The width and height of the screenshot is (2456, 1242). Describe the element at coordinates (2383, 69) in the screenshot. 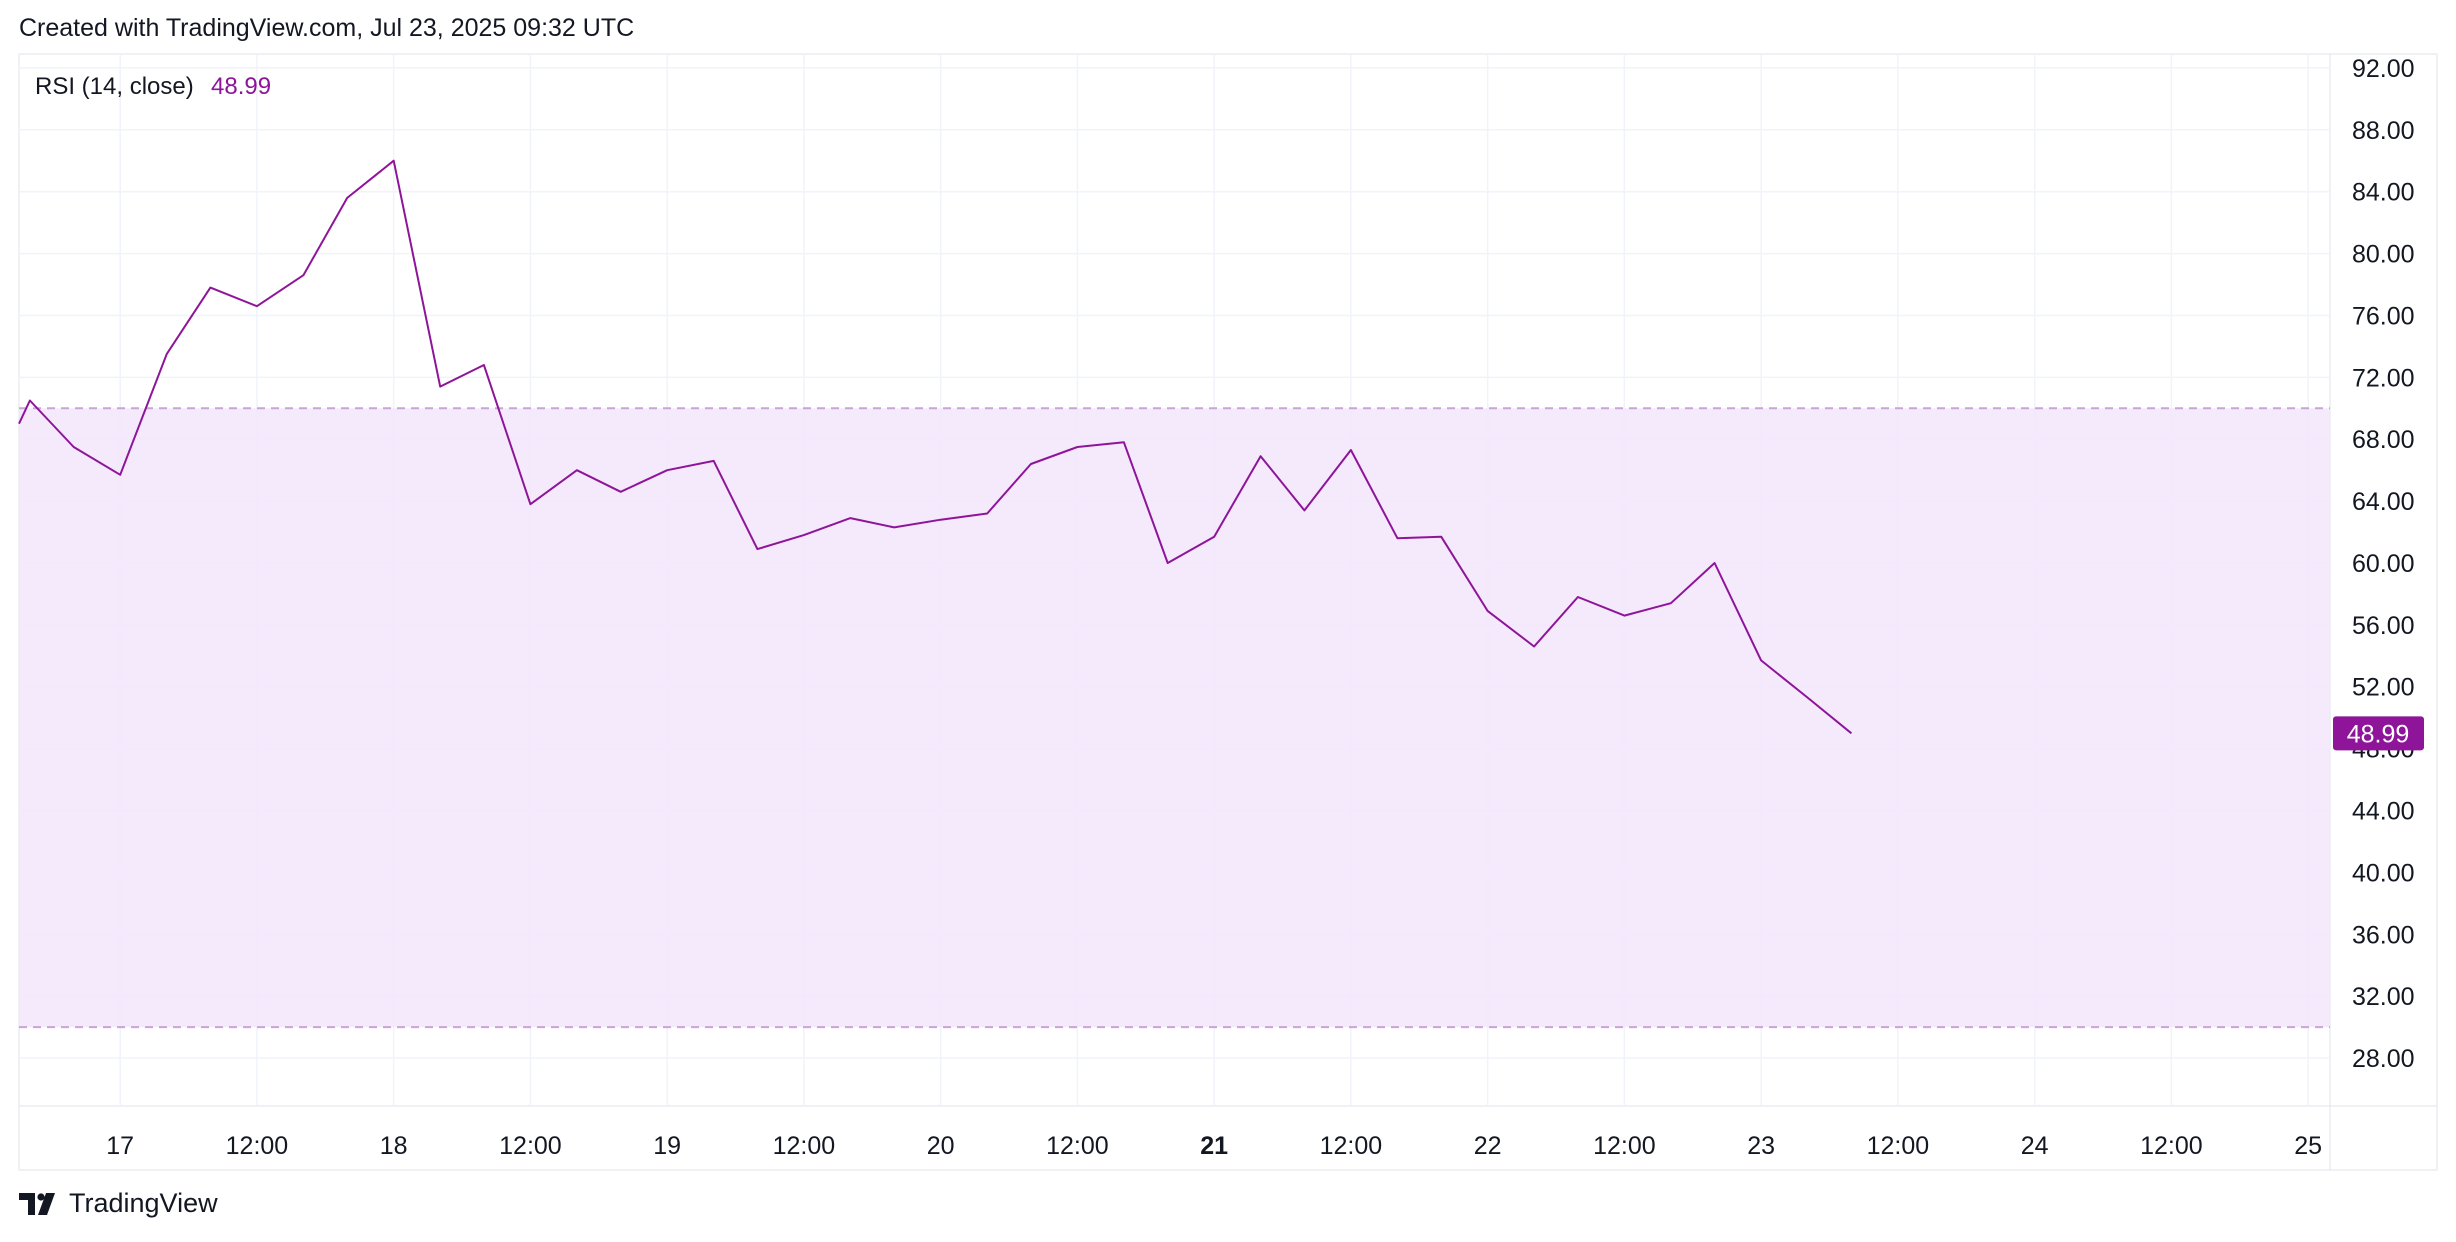

I see `y-tick-label: 92.00` at that location.